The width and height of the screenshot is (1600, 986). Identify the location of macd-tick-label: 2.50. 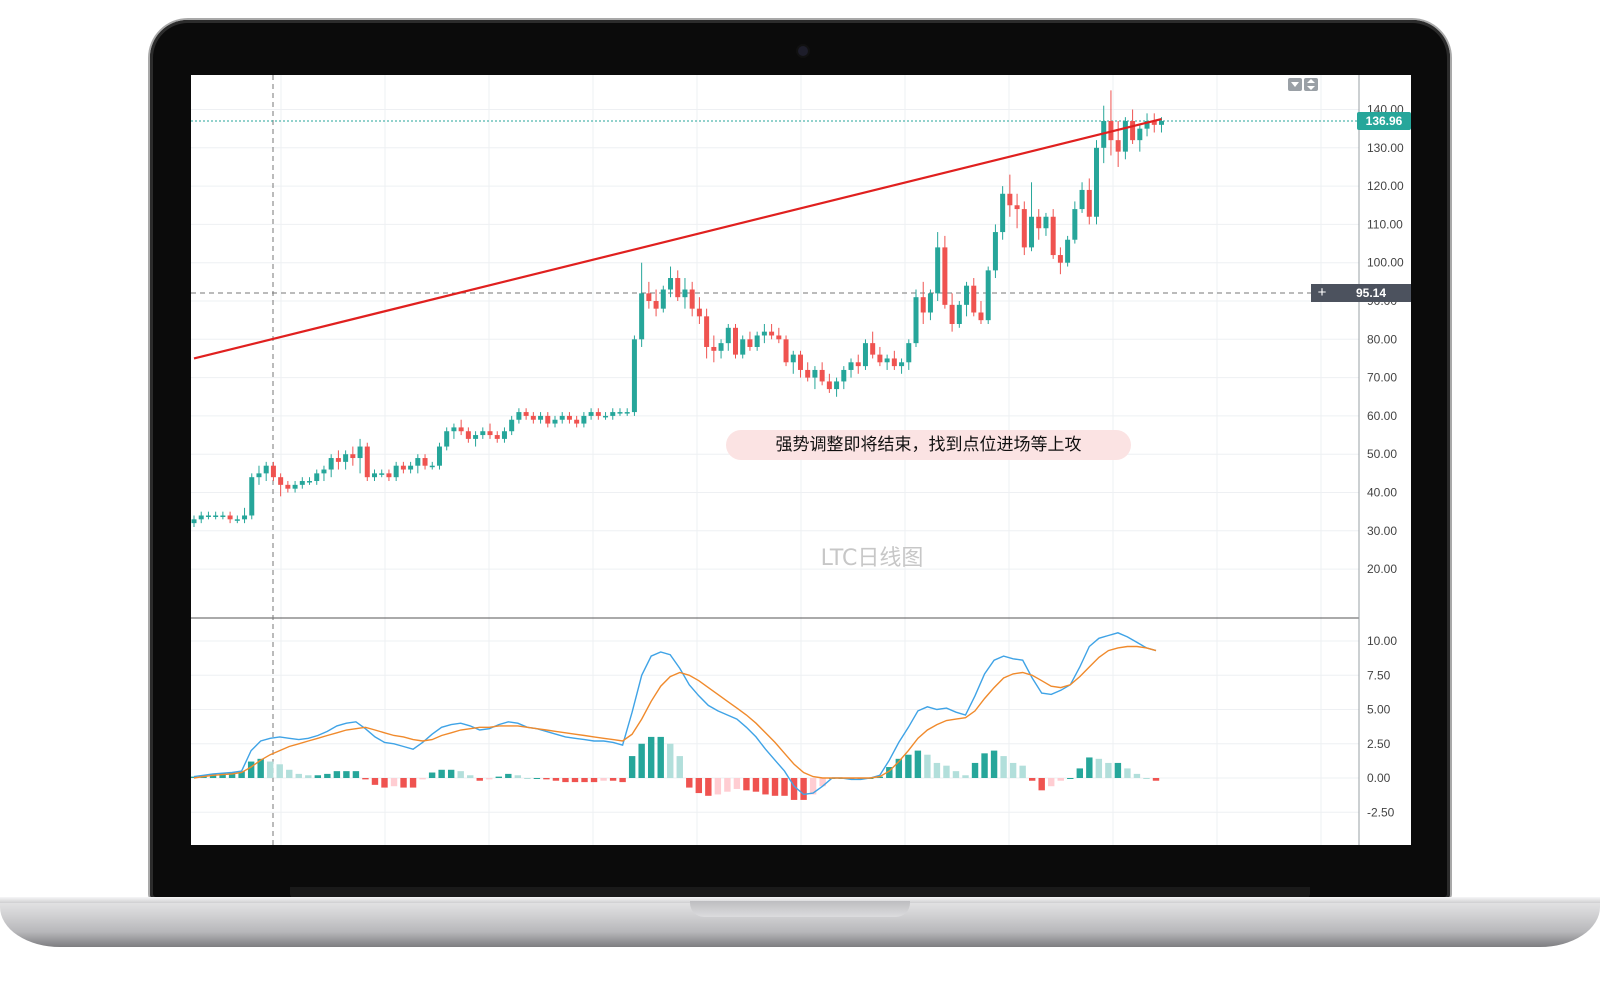
(1379, 744).